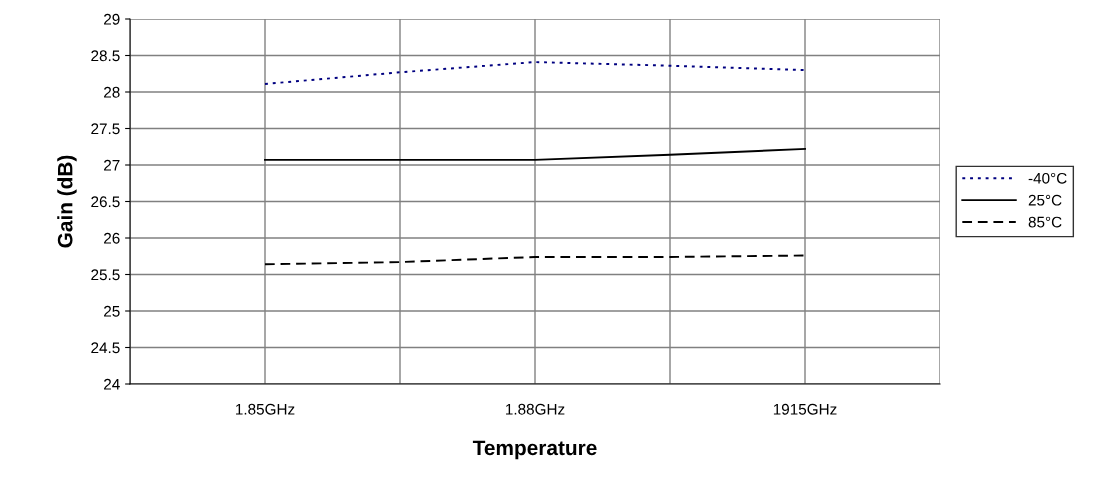 This screenshot has height=491, width=1114. I want to click on y-tick-label: 28.5, so click(105, 56).